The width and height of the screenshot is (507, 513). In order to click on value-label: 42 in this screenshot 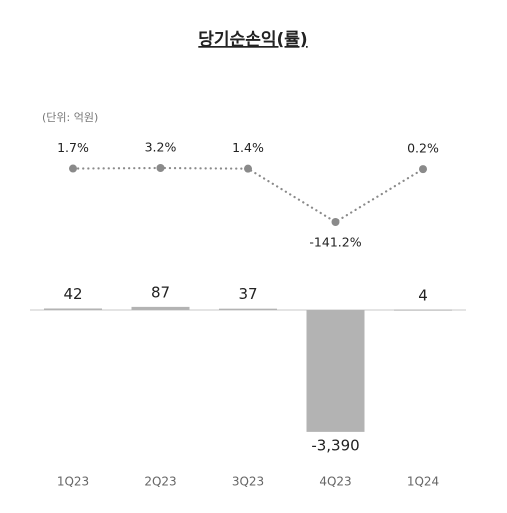, I will do `click(72, 294)`.